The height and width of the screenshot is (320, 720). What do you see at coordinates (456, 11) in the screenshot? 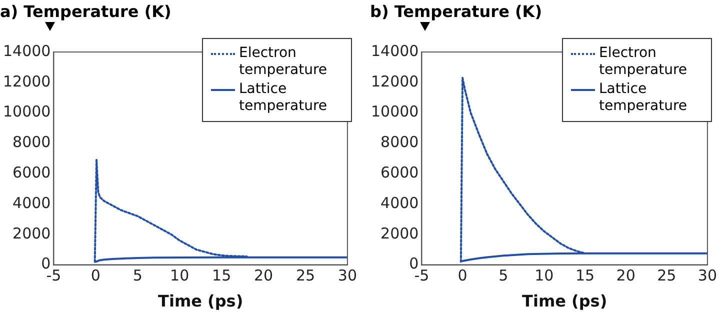
I see `y-axis-title: b) Temperature (K)` at bounding box center [456, 11].